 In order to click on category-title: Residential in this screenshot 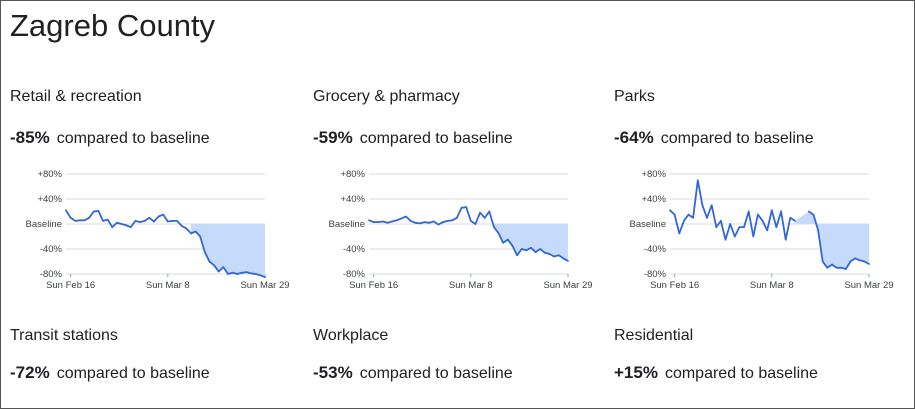, I will do `click(654, 335)`.